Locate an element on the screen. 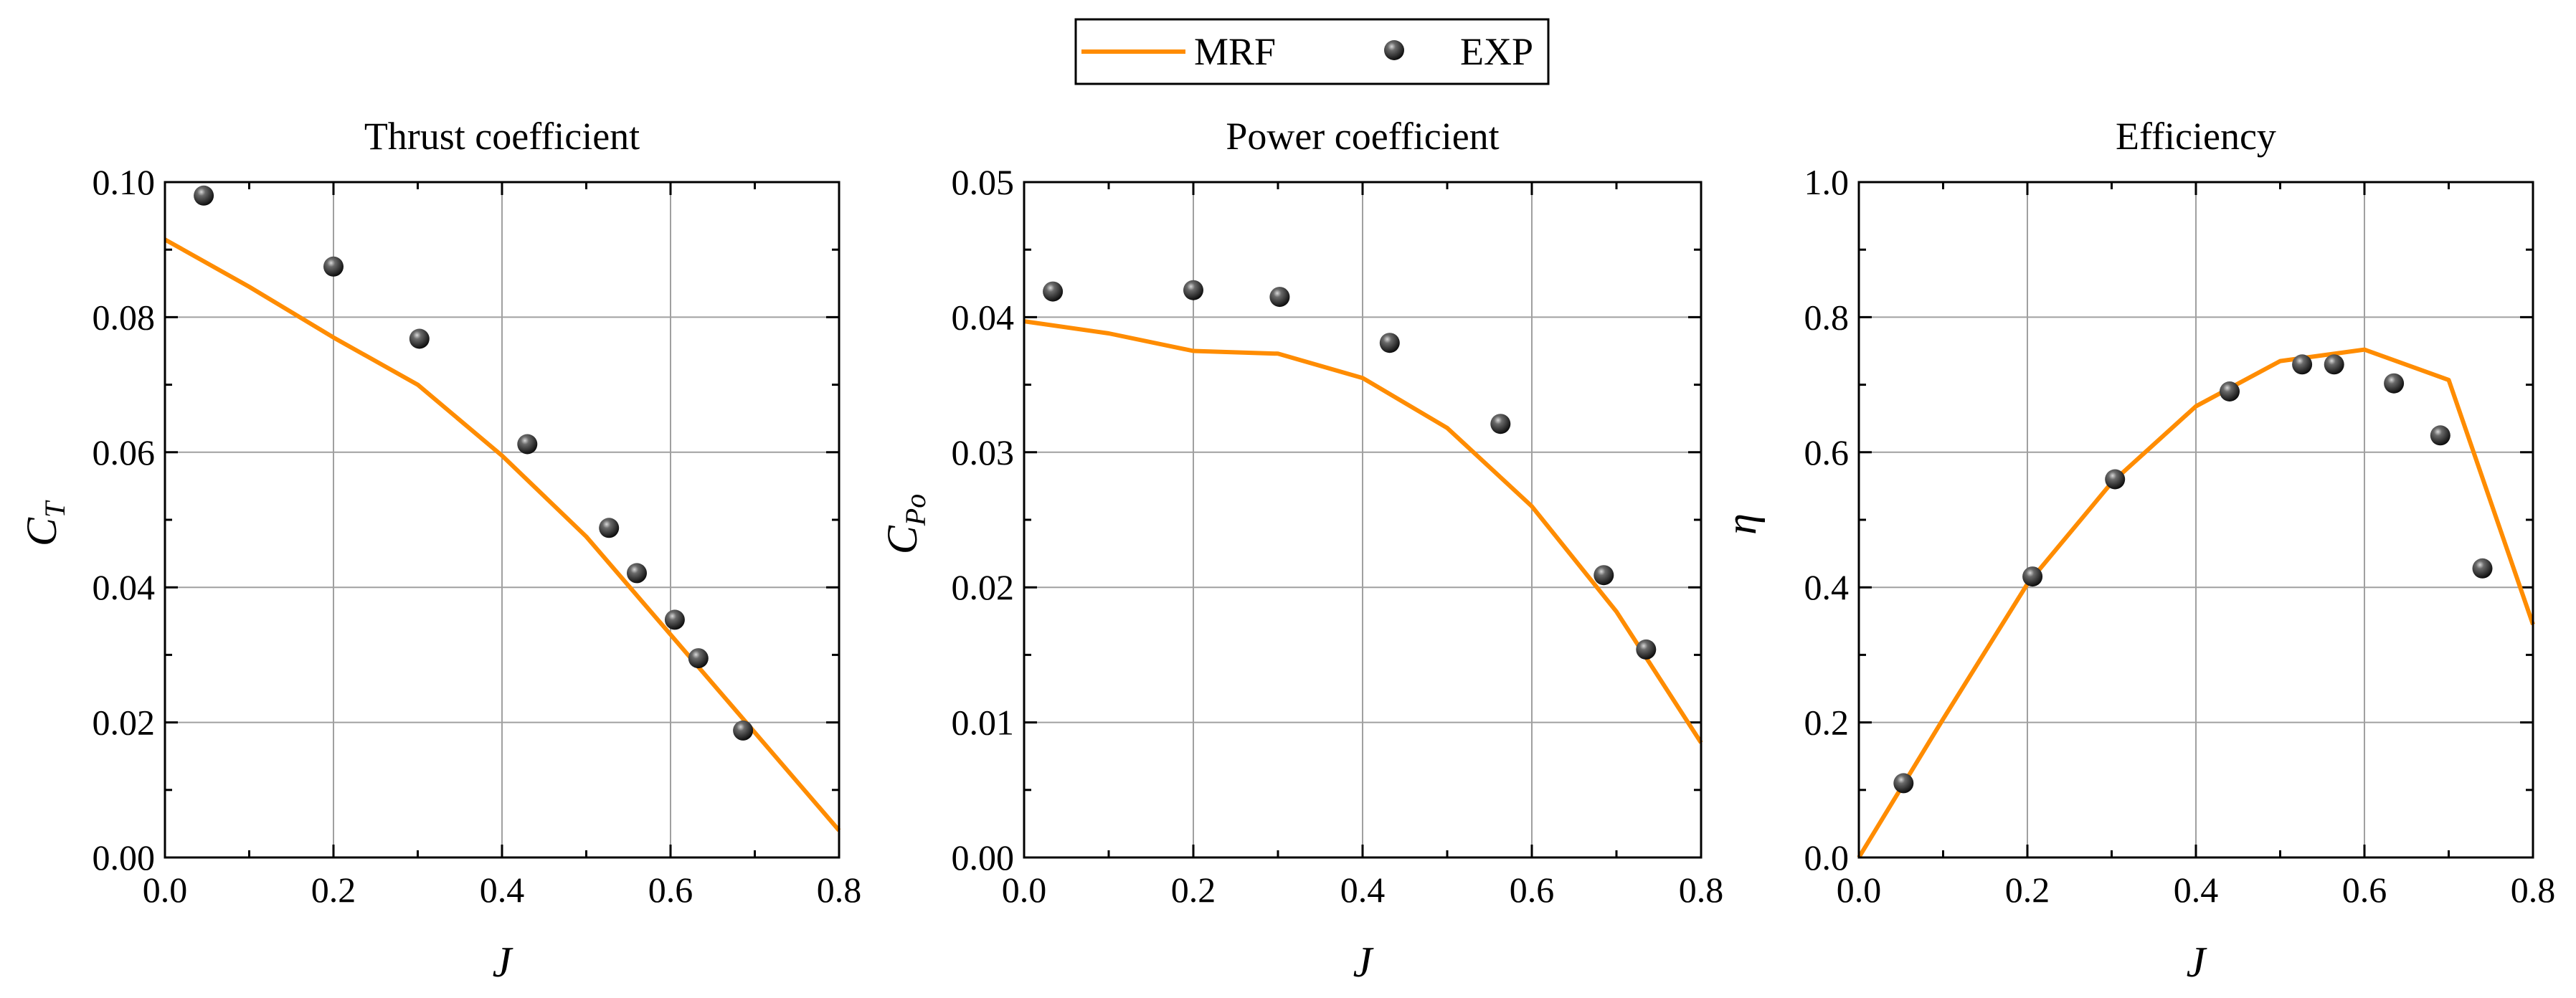  efficiency-ytick-label: 1.0 is located at coordinates (1827, 182).